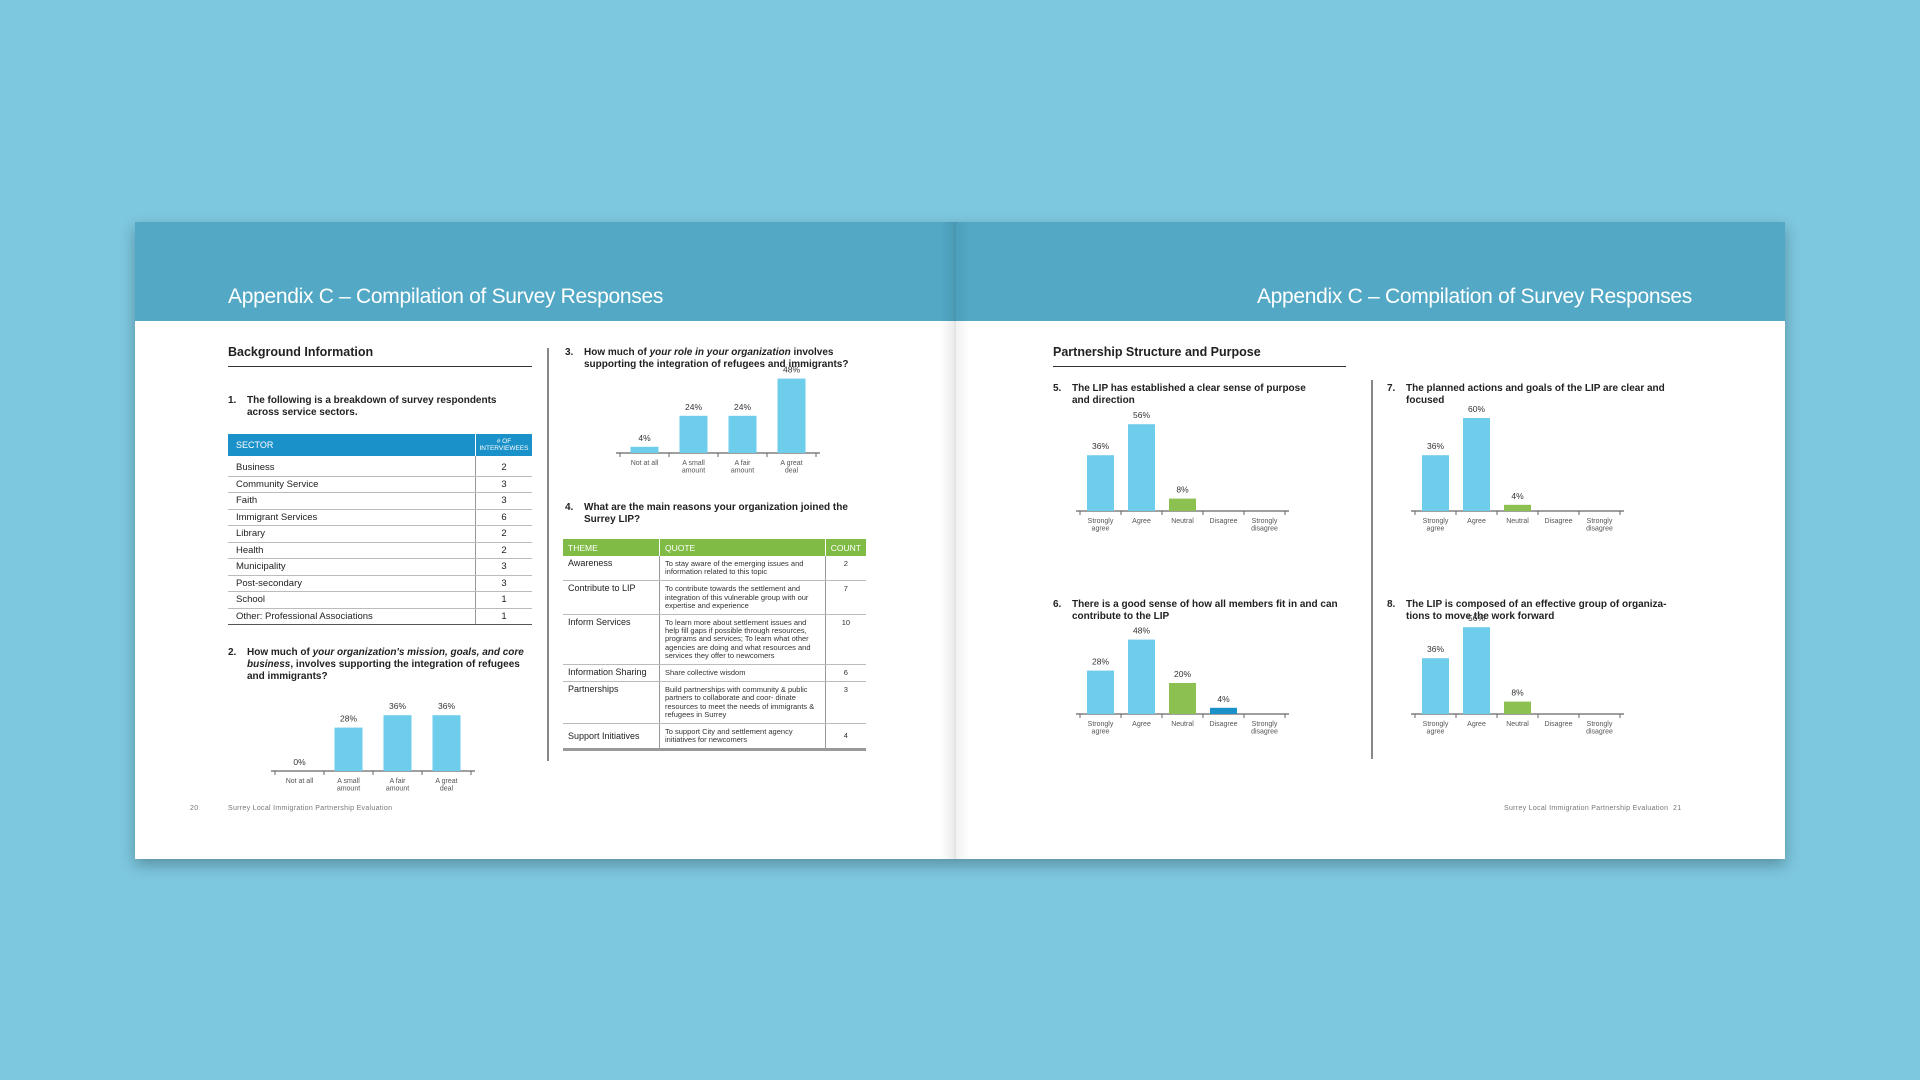 The image size is (1920, 1080). Describe the element at coordinates (611, 547) in the screenshot. I see `theme-header: THEME` at that location.